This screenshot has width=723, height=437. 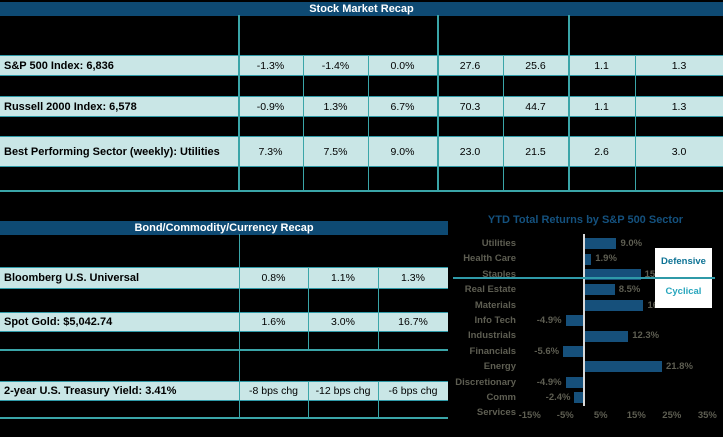 What do you see at coordinates (679, 367) in the screenshot?
I see `chart-value-label: 21.8%` at bounding box center [679, 367].